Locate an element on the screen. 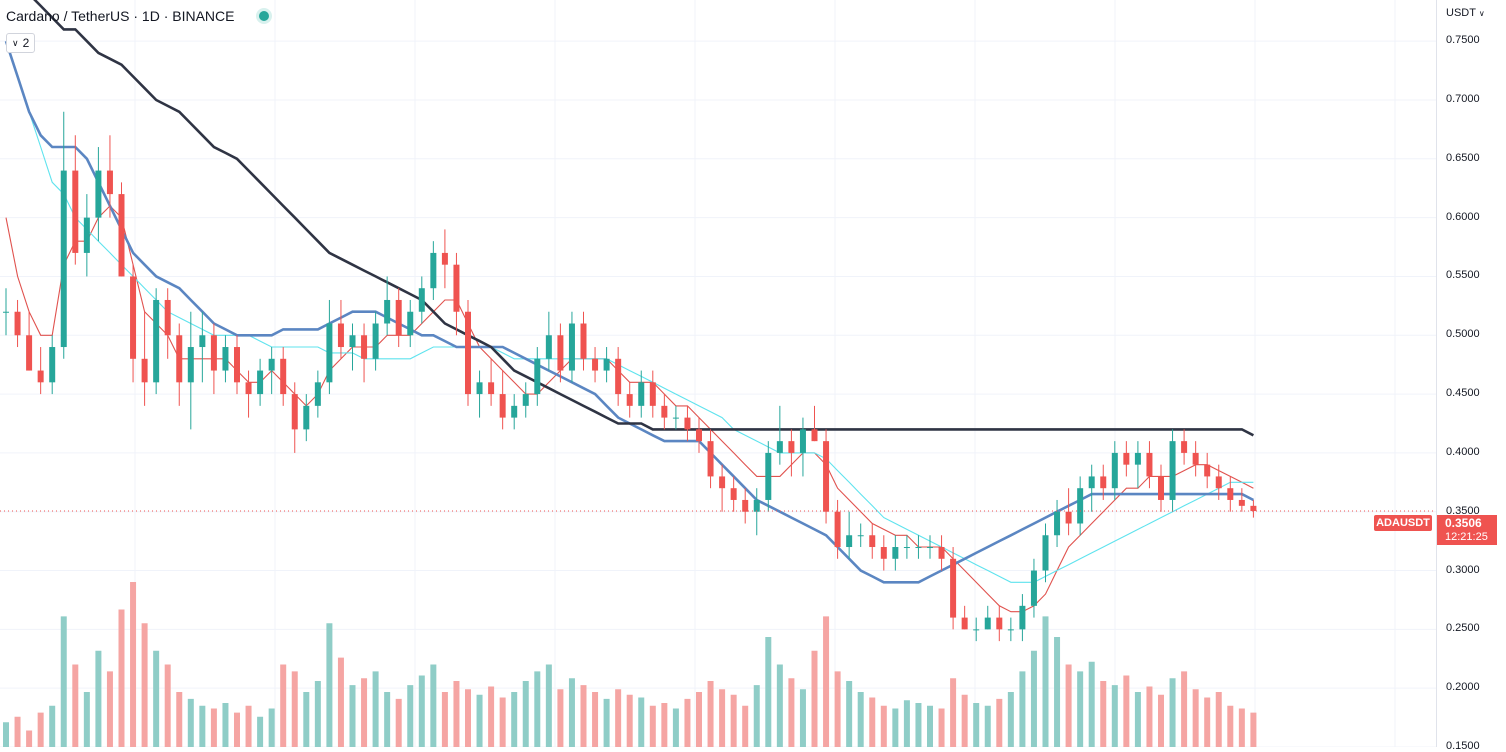  price-tick-label: 0.7500 is located at coordinates (1463, 40).